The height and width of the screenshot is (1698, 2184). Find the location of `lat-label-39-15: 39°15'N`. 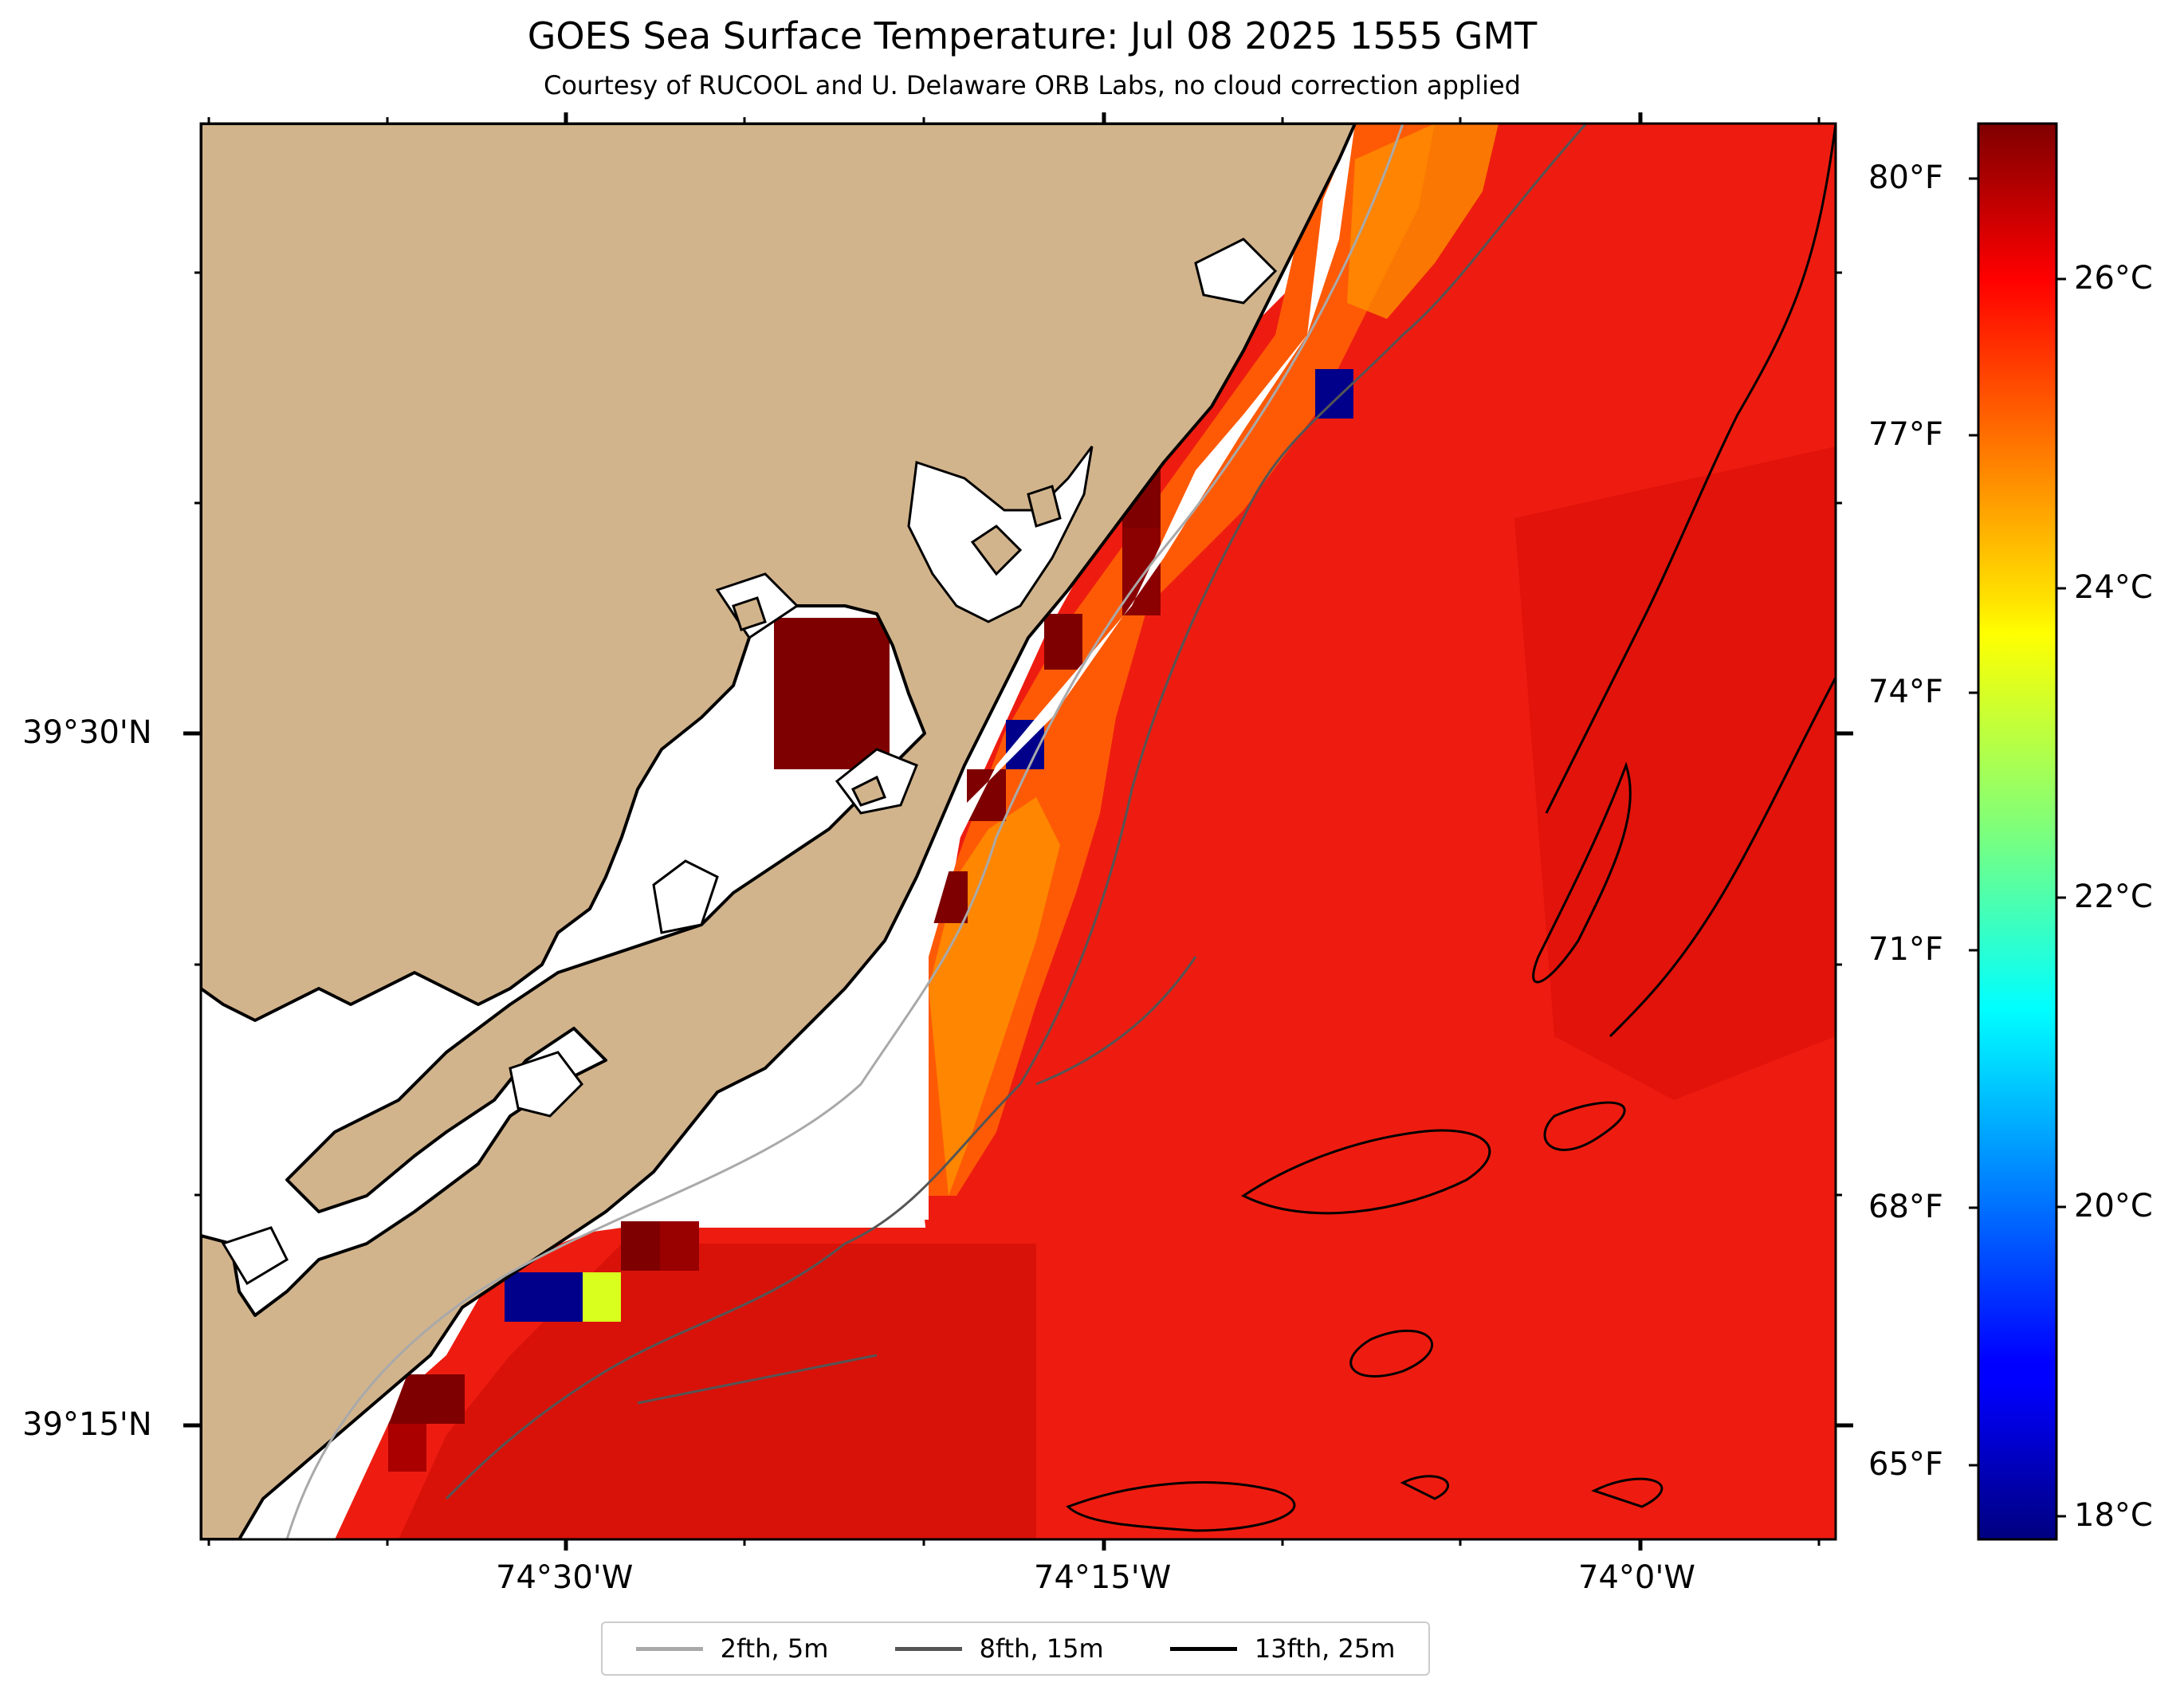

lat-label-39-15: 39°15'N is located at coordinates (87, 1424).